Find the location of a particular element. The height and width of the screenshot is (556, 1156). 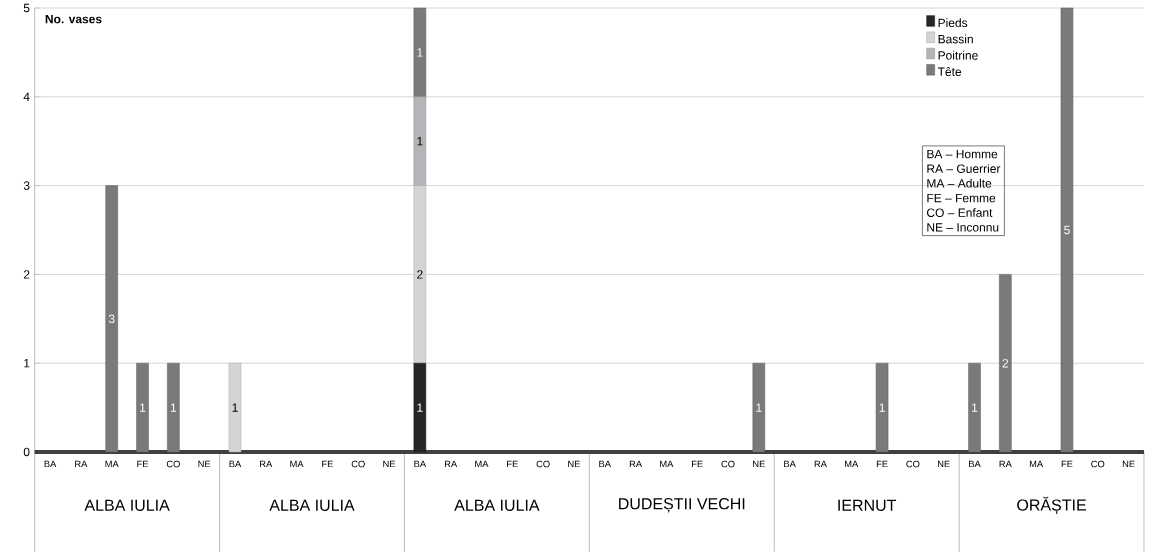

text: DUDEȘTII VECHI is located at coordinates (682, 505).